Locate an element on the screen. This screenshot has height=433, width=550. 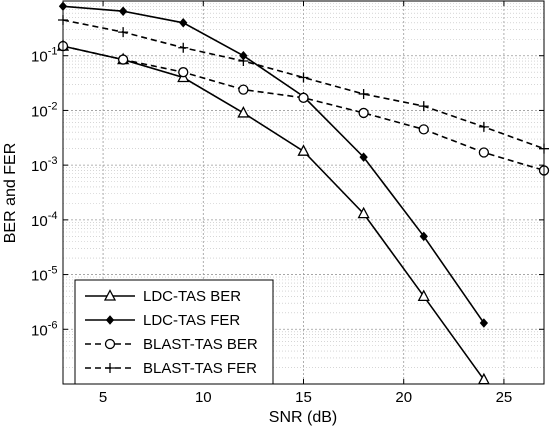
y-axis-title: BER and FER is located at coordinates (10, 193).